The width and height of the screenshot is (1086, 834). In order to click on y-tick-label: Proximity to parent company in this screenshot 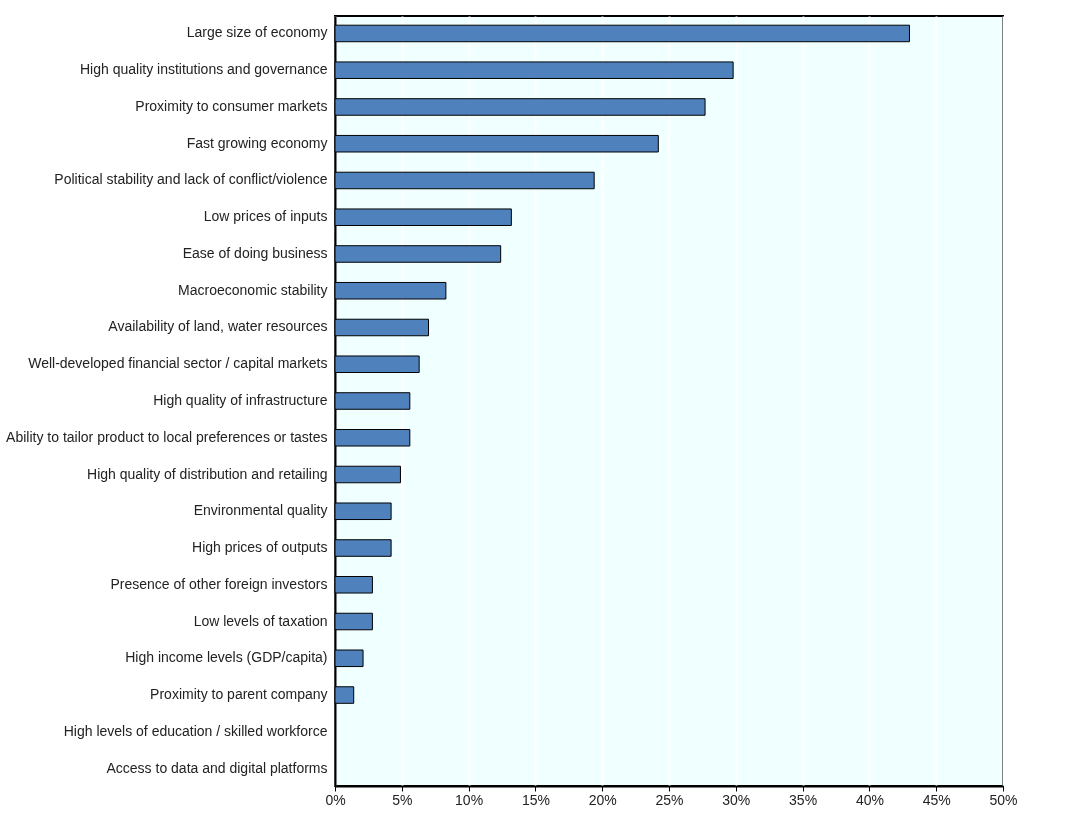, I will do `click(239, 694)`.